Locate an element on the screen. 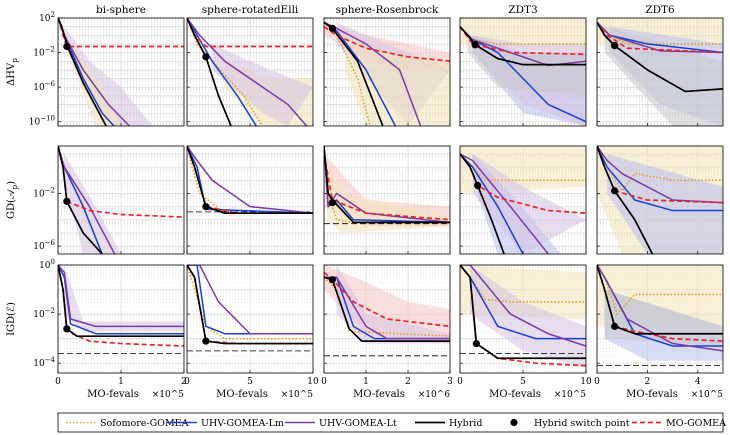  band-mogomea is located at coordinates (387, 304).